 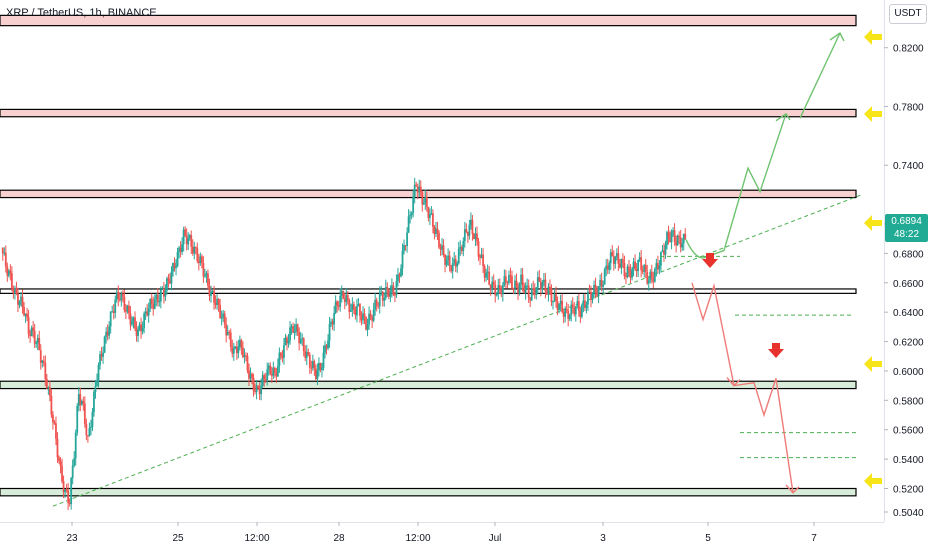 What do you see at coordinates (873, 37) in the screenshot?
I see `level-pointer-arrow-icon` at bounding box center [873, 37].